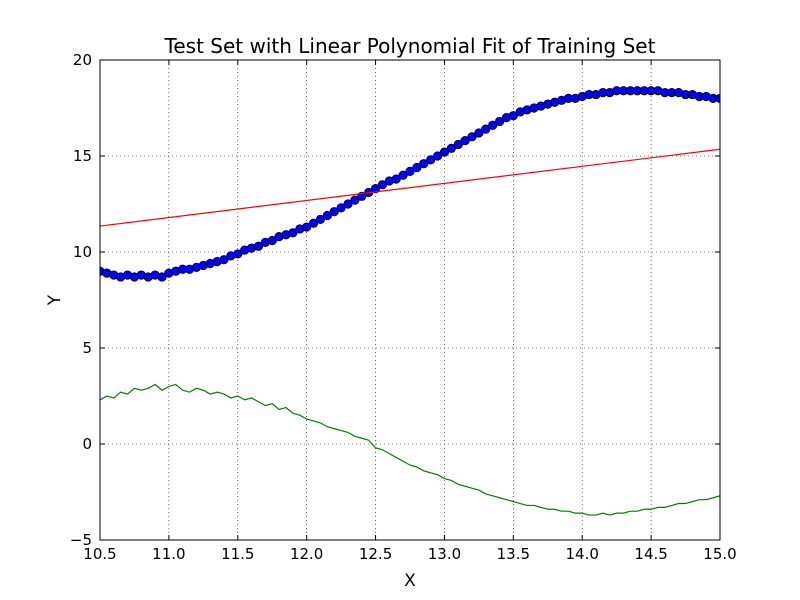  I want to click on y-tick-labels: −5 0 5 10 15 20, so click(81, 300).